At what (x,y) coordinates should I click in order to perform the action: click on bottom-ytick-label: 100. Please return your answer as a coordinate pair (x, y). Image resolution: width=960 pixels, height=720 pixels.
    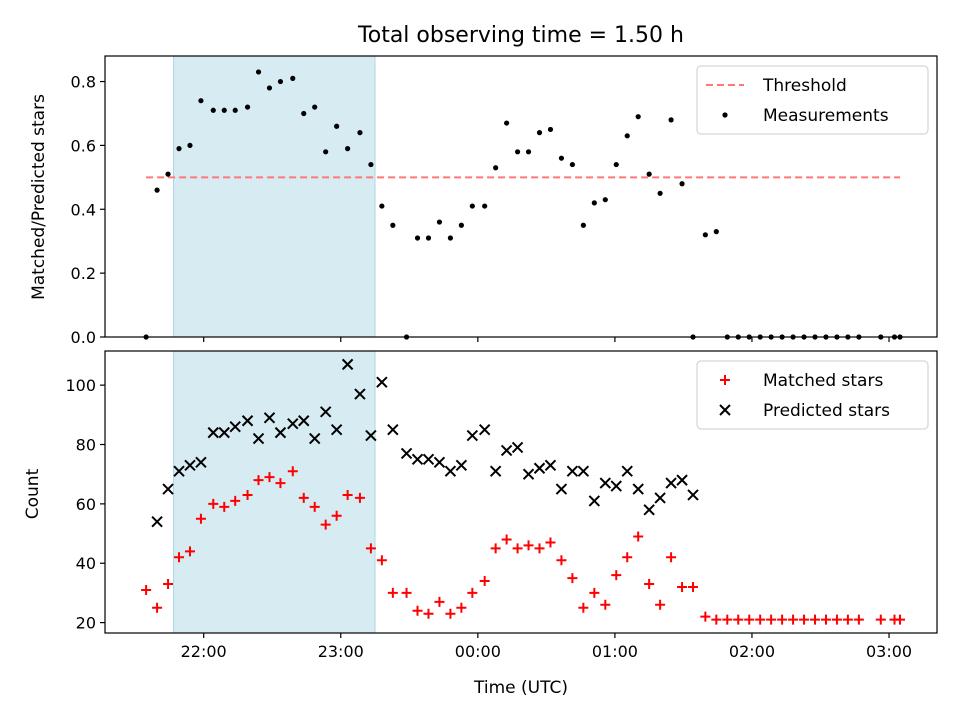
    Looking at the image, I should click on (80, 385).